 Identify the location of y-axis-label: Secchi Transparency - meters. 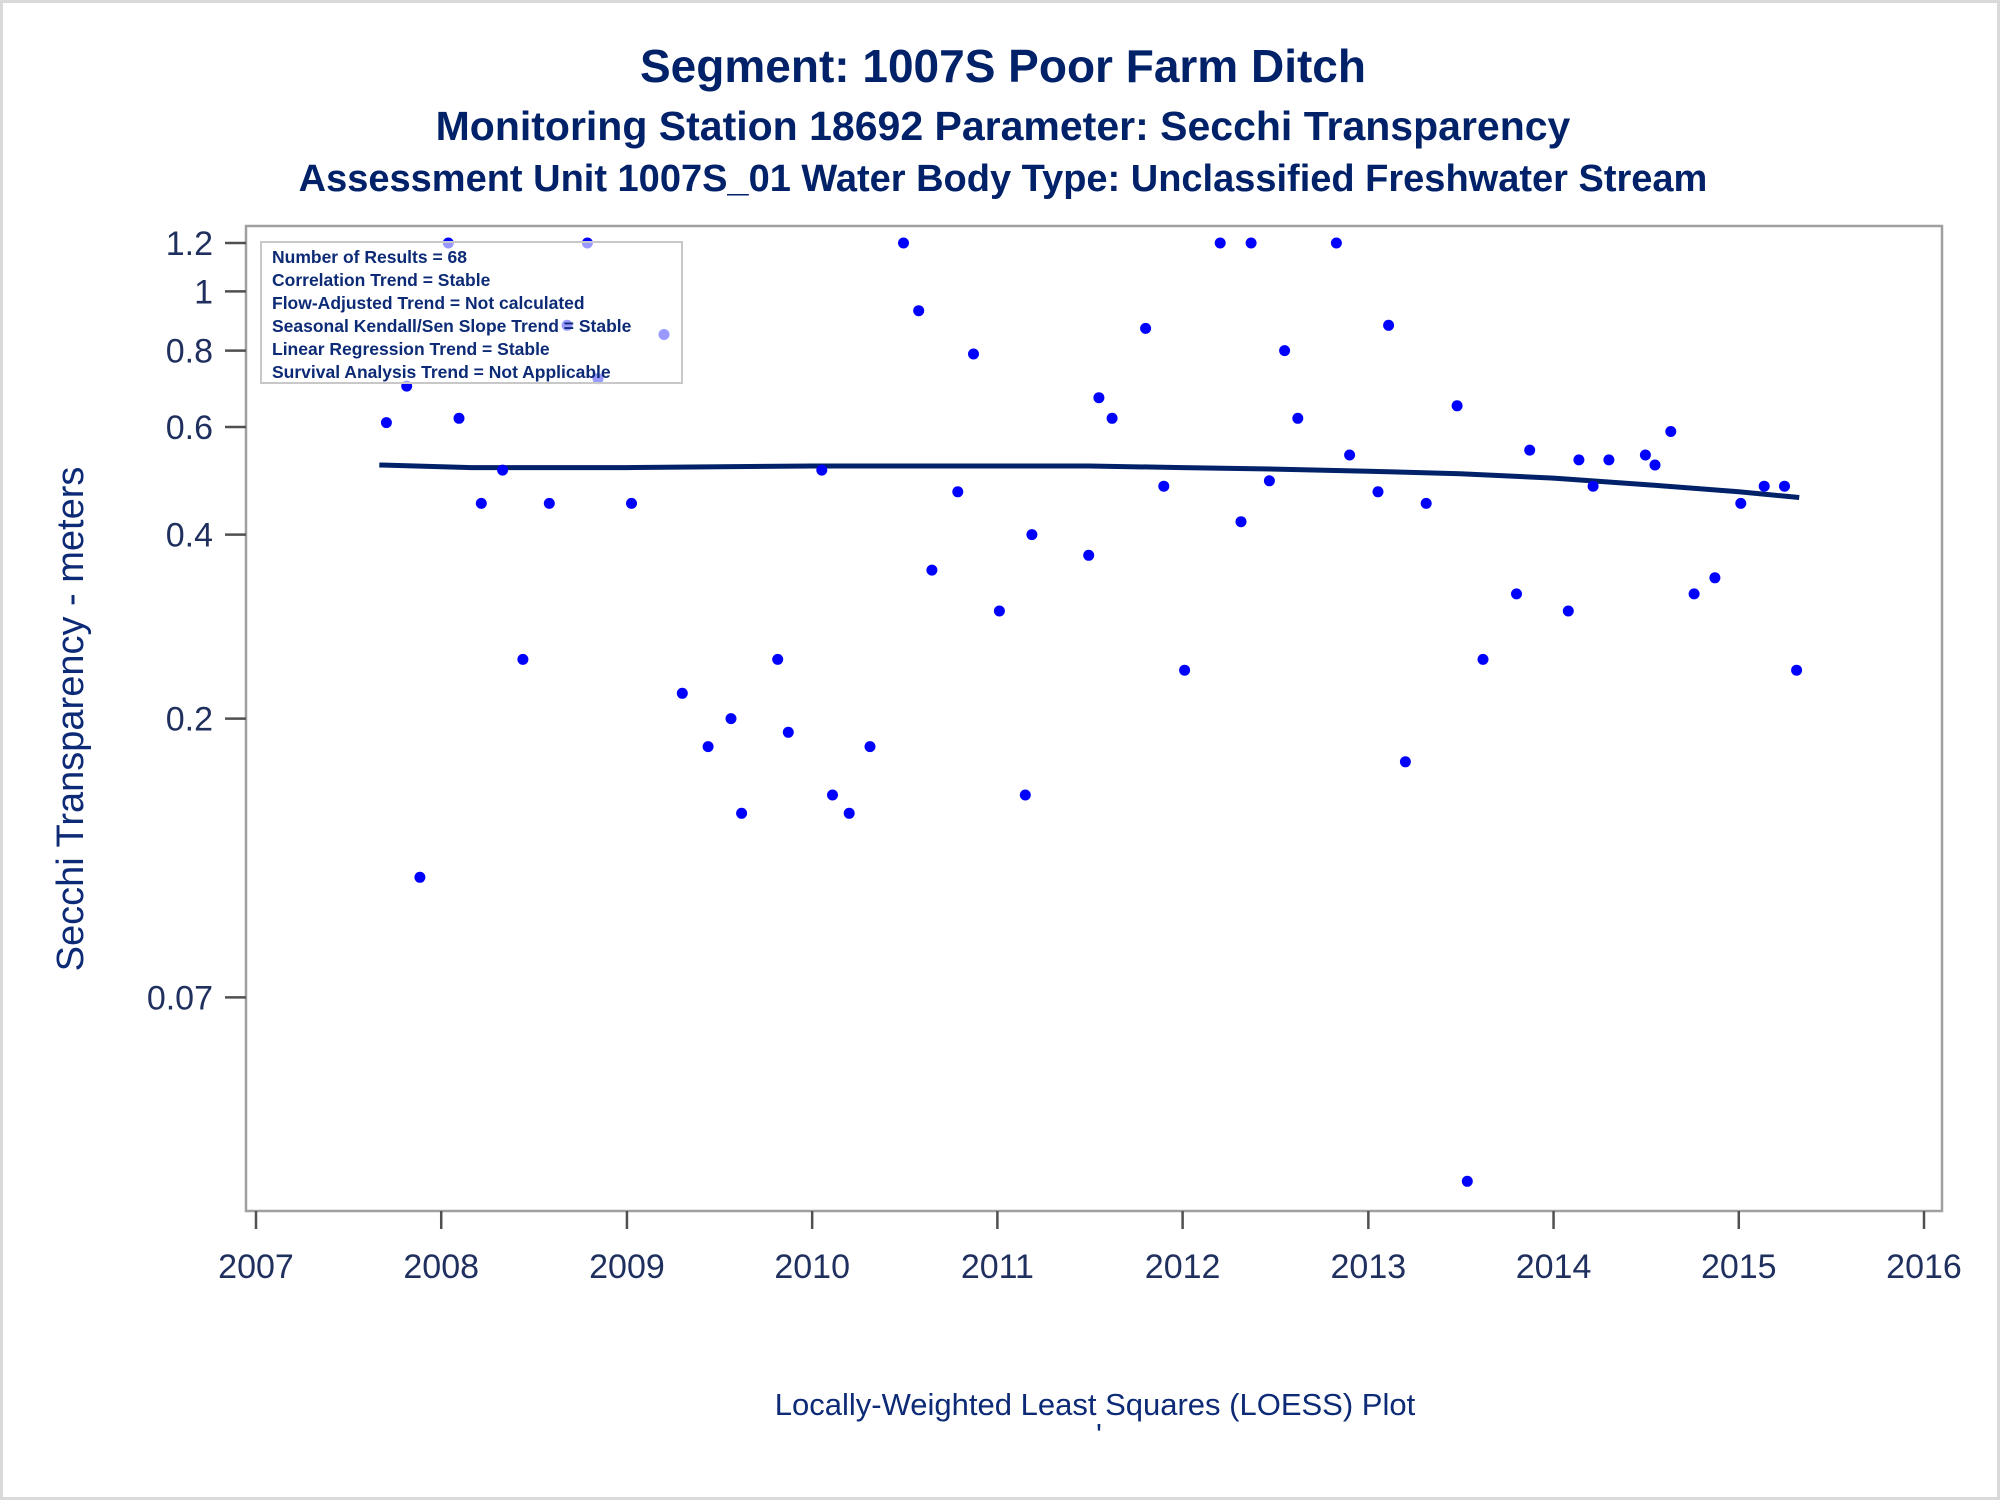
(71, 719).